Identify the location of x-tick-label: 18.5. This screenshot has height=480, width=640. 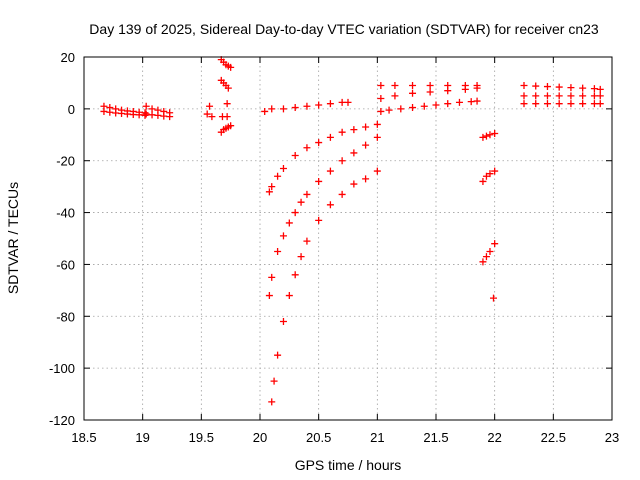
(83, 437).